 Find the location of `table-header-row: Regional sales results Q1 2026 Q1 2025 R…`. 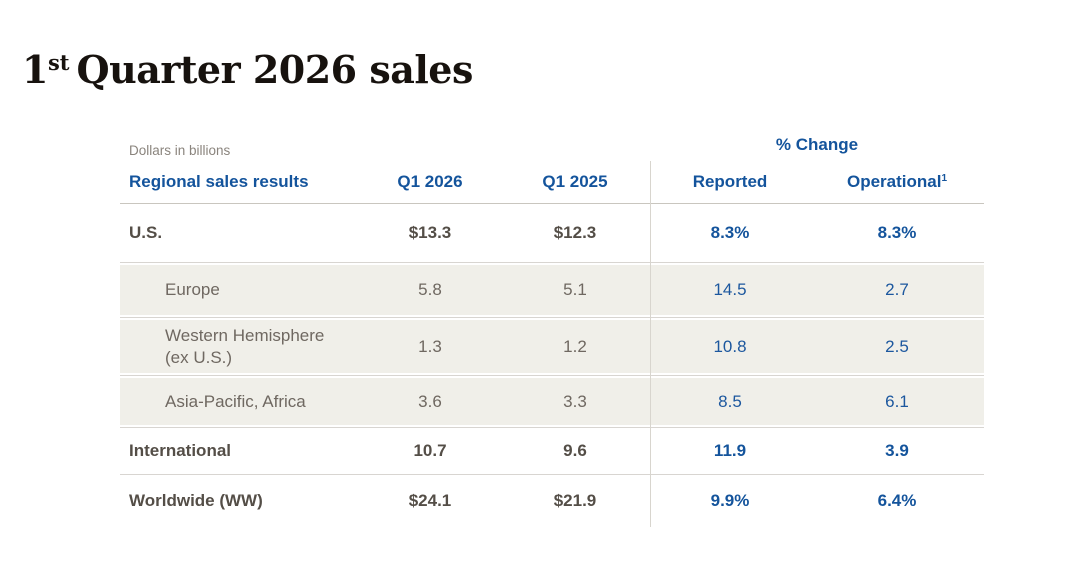

table-header-row: Regional sales results Q1 2026 Q1 2025 R… is located at coordinates (552, 169).